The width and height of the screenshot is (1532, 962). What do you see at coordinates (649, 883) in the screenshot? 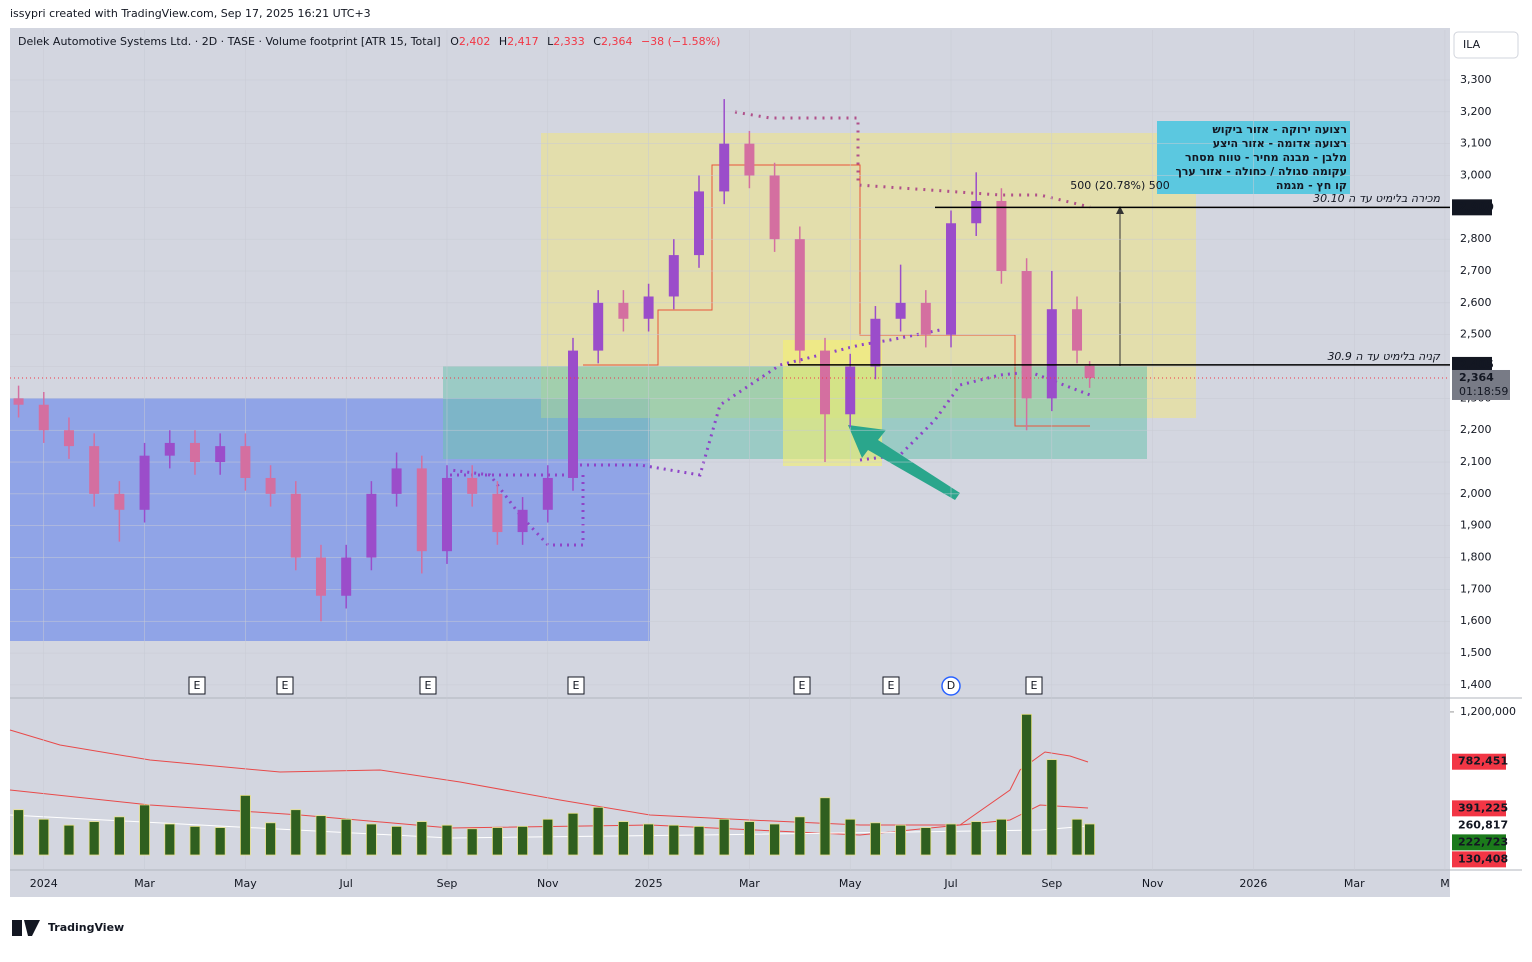
I see `x-tick-label: 2025` at bounding box center [649, 883].